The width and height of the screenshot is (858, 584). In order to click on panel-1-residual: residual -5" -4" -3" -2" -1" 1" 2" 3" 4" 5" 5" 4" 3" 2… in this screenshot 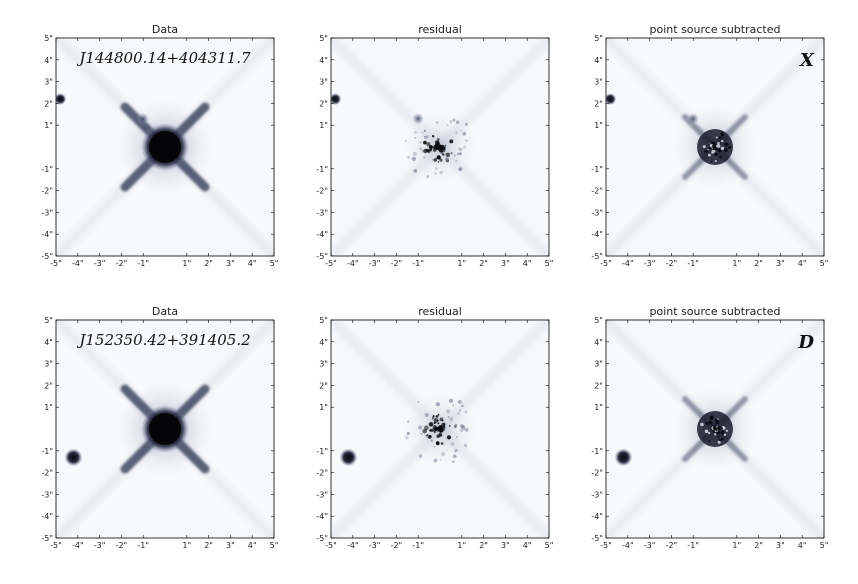, I will do `click(434, 145)`.